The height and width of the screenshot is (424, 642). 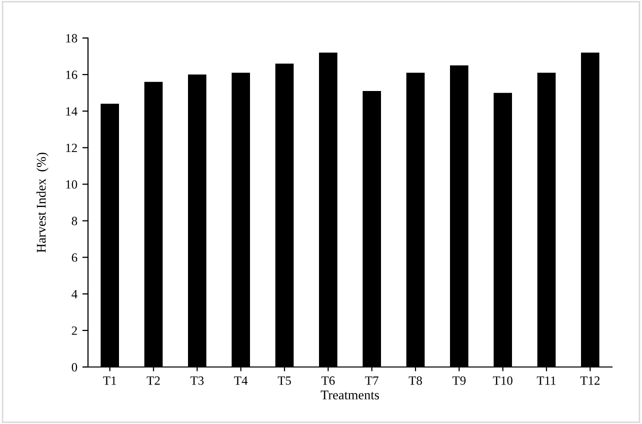 I want to click on x-tick-label: T8, so click(x=415, y=380).